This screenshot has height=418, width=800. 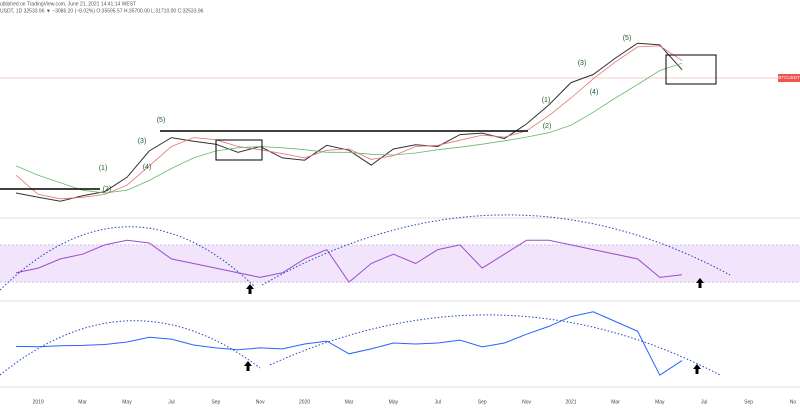 What do you see at coordinates (38, 402) in the screenshot?
I see `x-tick-label: 2019` at bounding box center [38, 402].